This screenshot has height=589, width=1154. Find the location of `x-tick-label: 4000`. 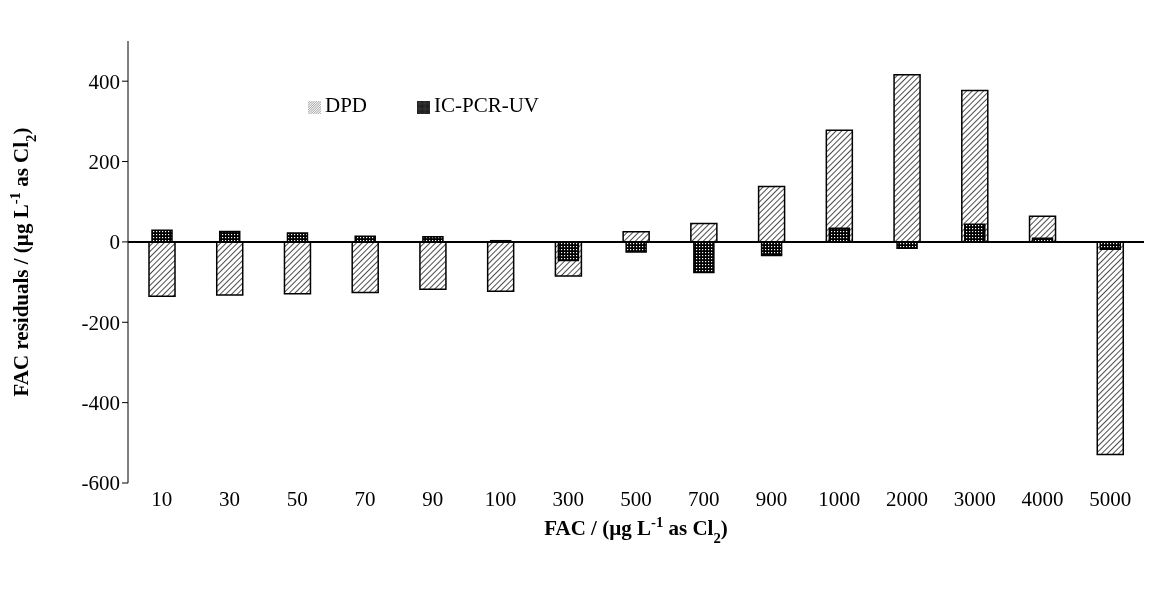

x-tick-label: 4000 is located at coordinates (1042, 498).